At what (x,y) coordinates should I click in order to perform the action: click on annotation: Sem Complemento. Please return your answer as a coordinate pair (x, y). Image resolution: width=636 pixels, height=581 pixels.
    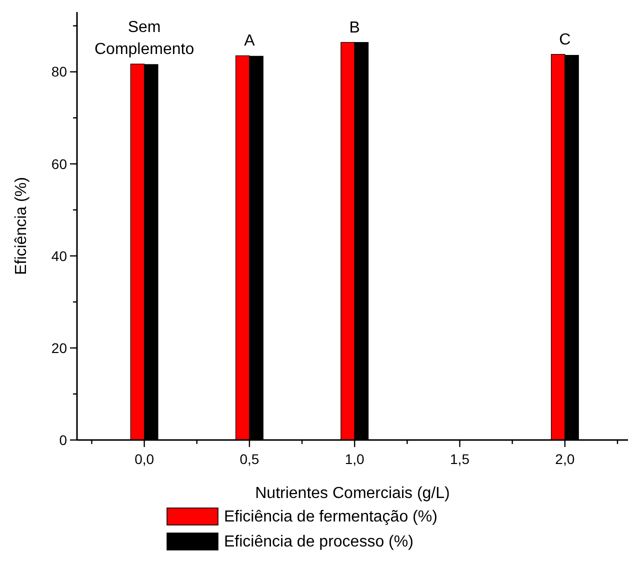
    Looking at the image, I should click on (144, 38).